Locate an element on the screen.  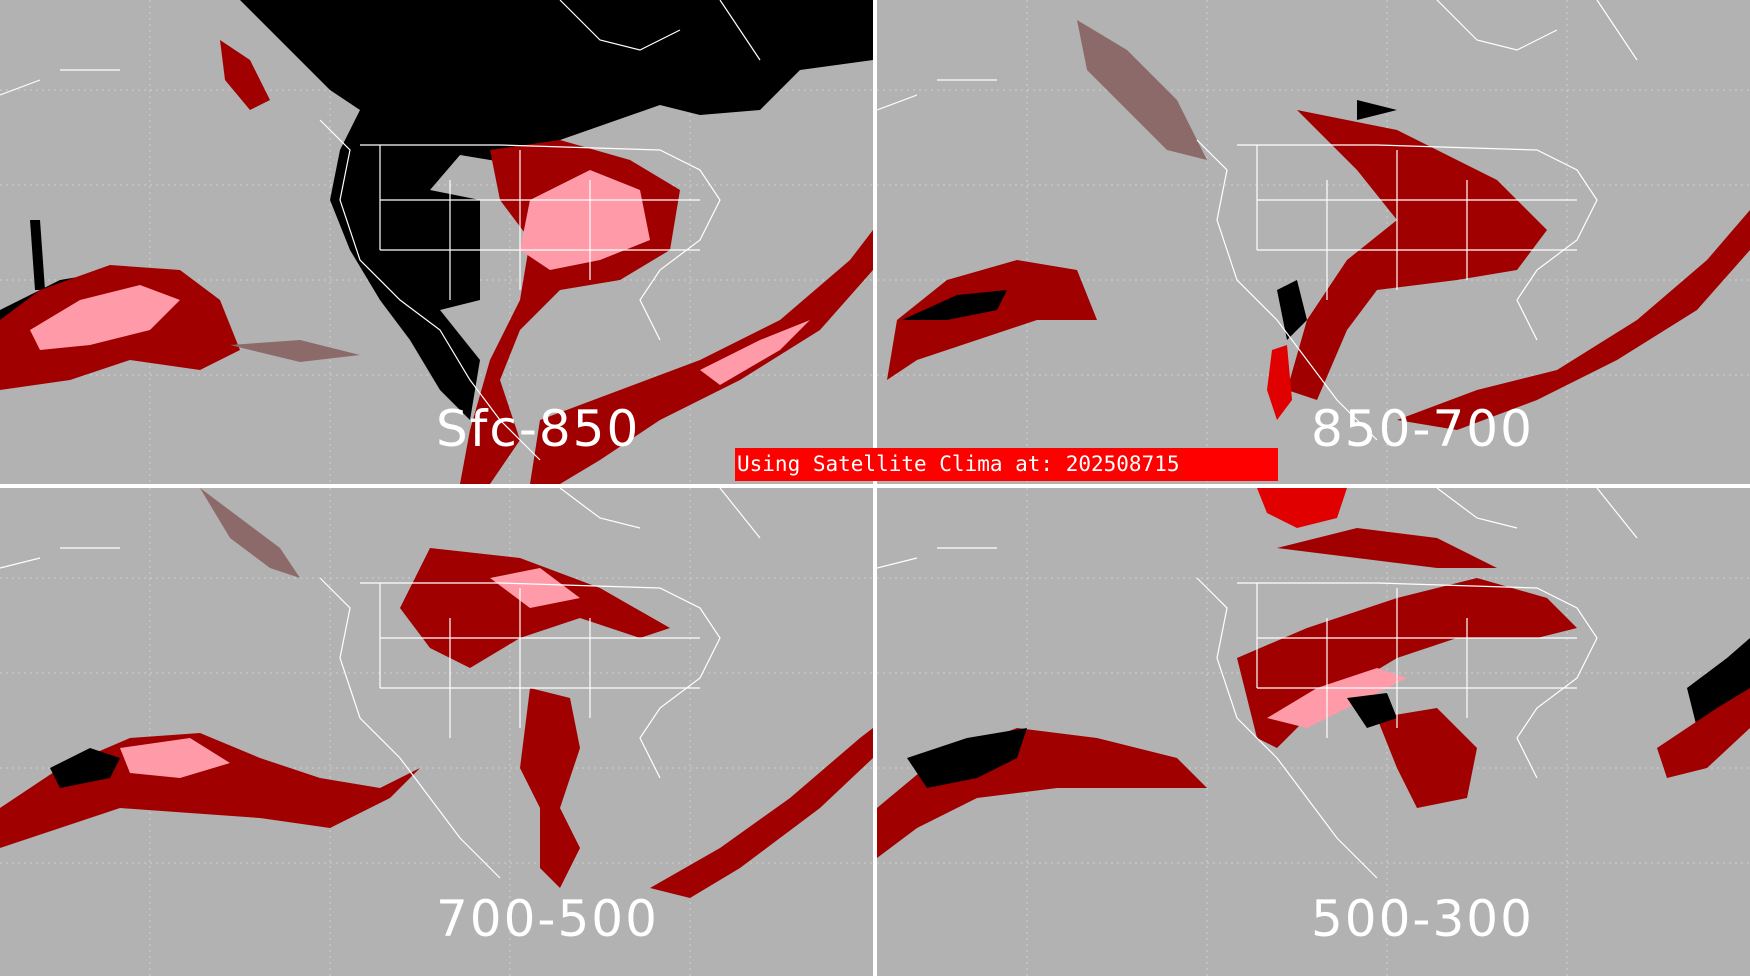
satellite-clima-banner: Using Satellite Clima at: 202508715 is located at coordinates (1006, 464).